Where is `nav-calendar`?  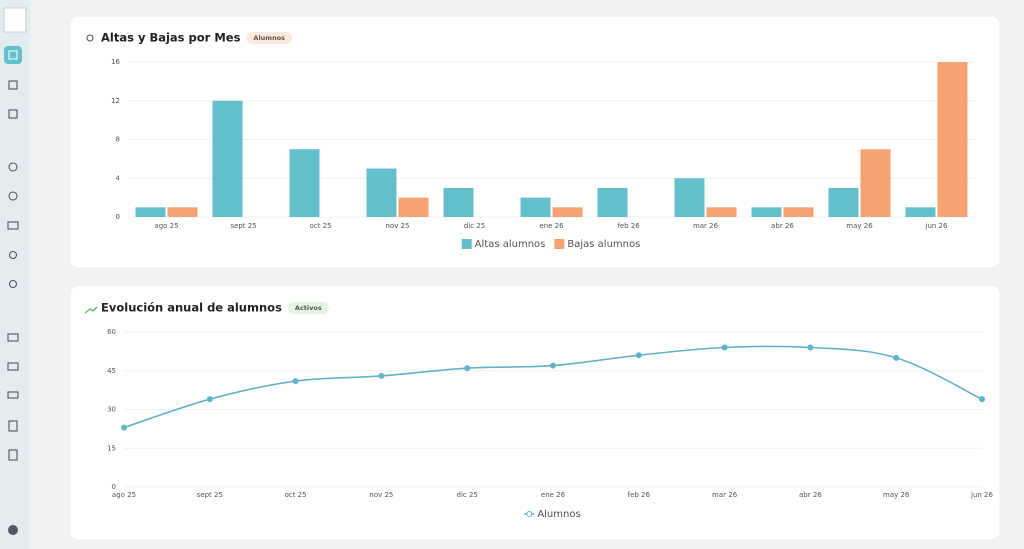
nav-calendar is located at coordinates (13, 114).